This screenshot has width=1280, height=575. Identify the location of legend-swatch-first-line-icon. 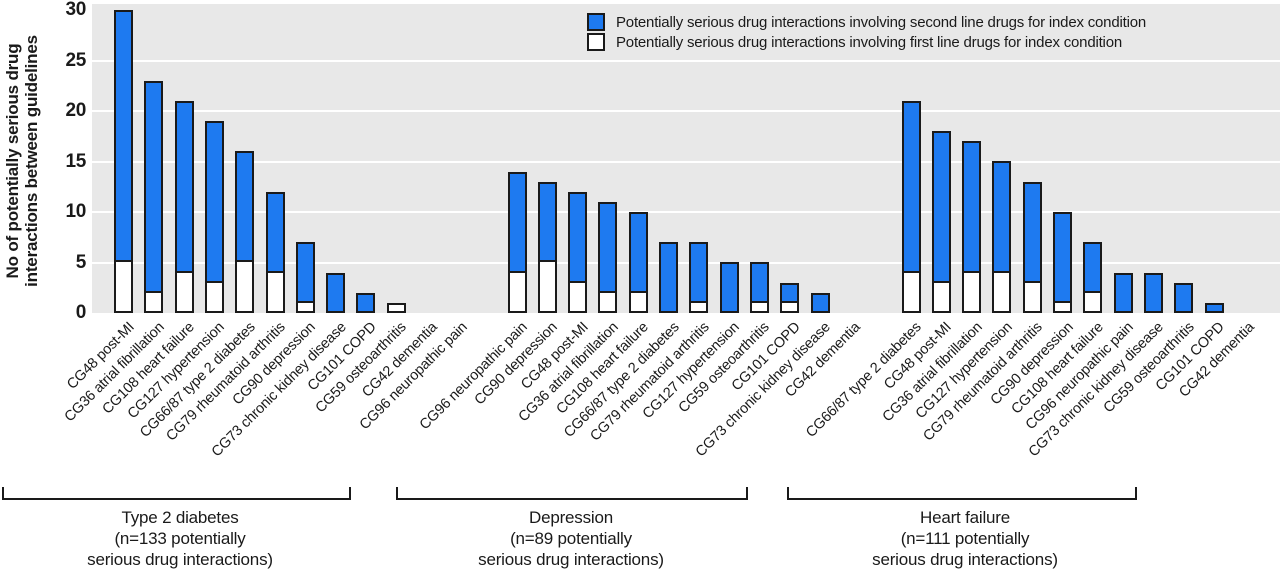
(596, 42).